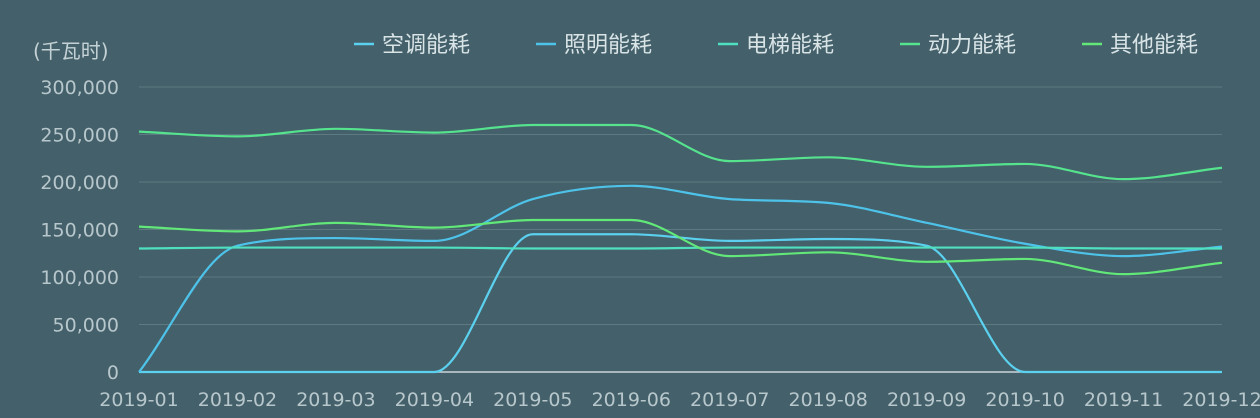  What do you see at coordinates (1123, 400) in the screenshot?
I see `x-tick-label: 2019-11` at bounding box center [1123, 400].